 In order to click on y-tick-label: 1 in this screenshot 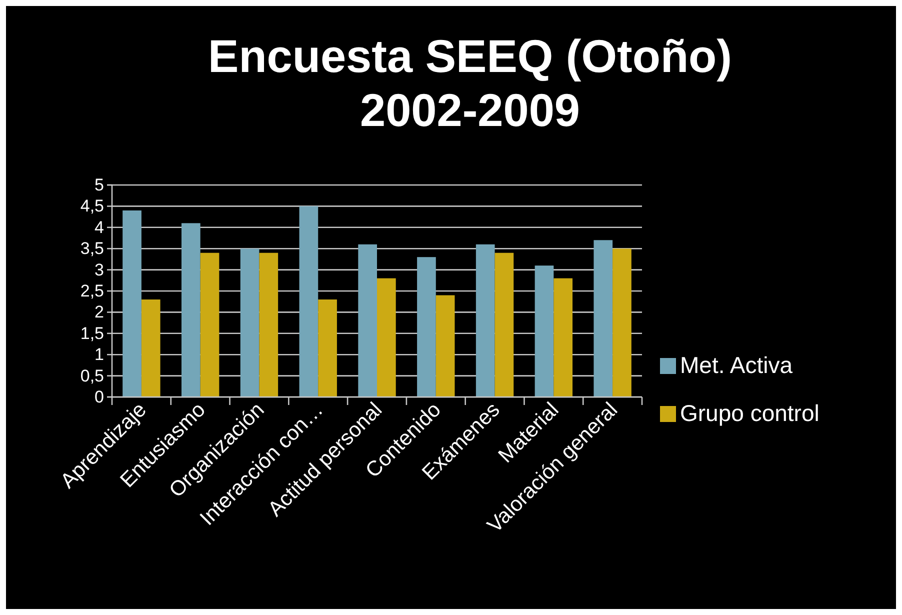, I will do `click(99, 354)`.